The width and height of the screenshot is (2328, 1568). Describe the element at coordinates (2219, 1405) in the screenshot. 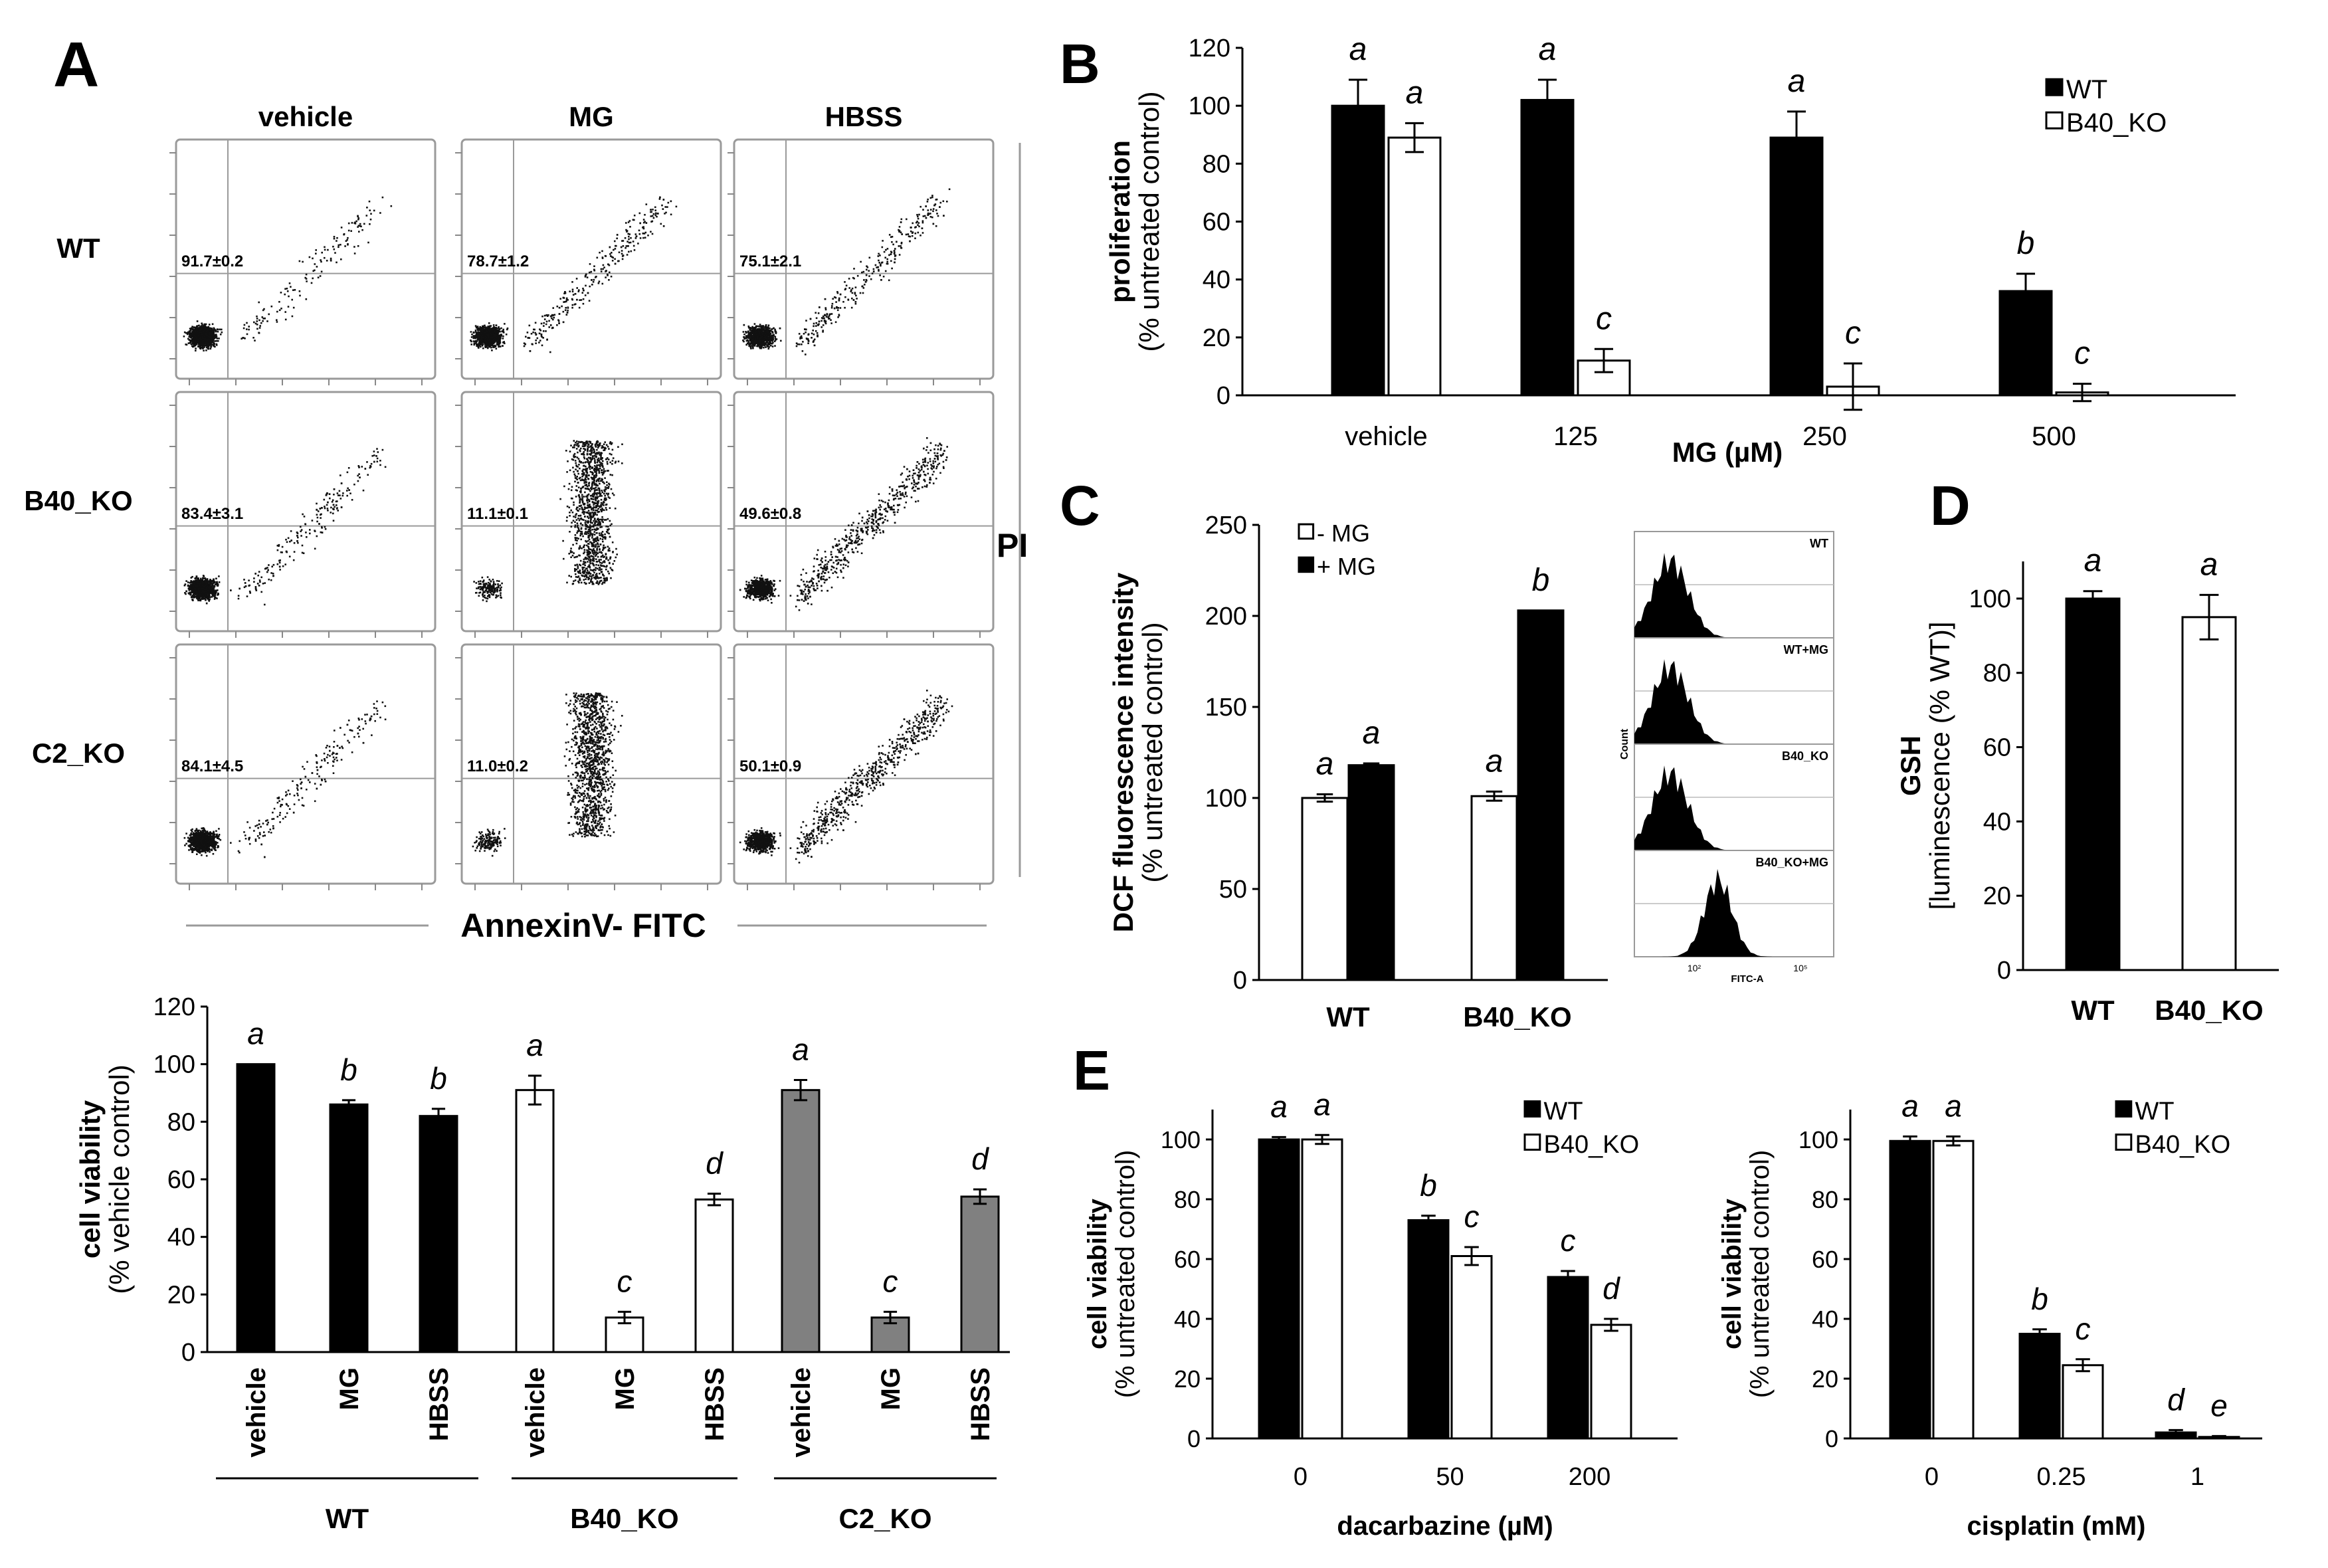

I see `significance-letter: e` at that location.